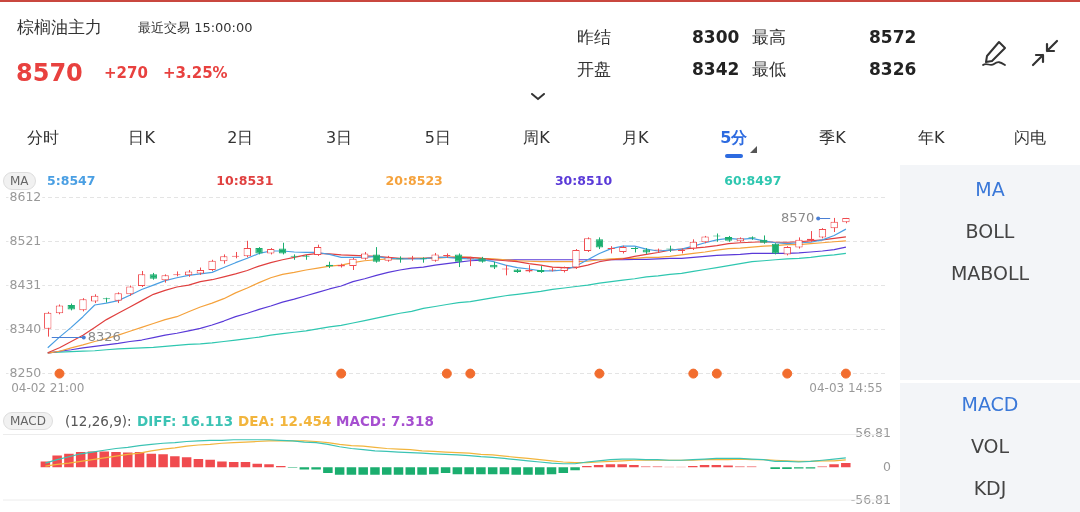 This screenshot has height=512, width=1080. What do you see at coordinates (98, 421) in the screenshot?
I see `chart-subtitle: (12,26,9):` at bounding box center [98, 421].